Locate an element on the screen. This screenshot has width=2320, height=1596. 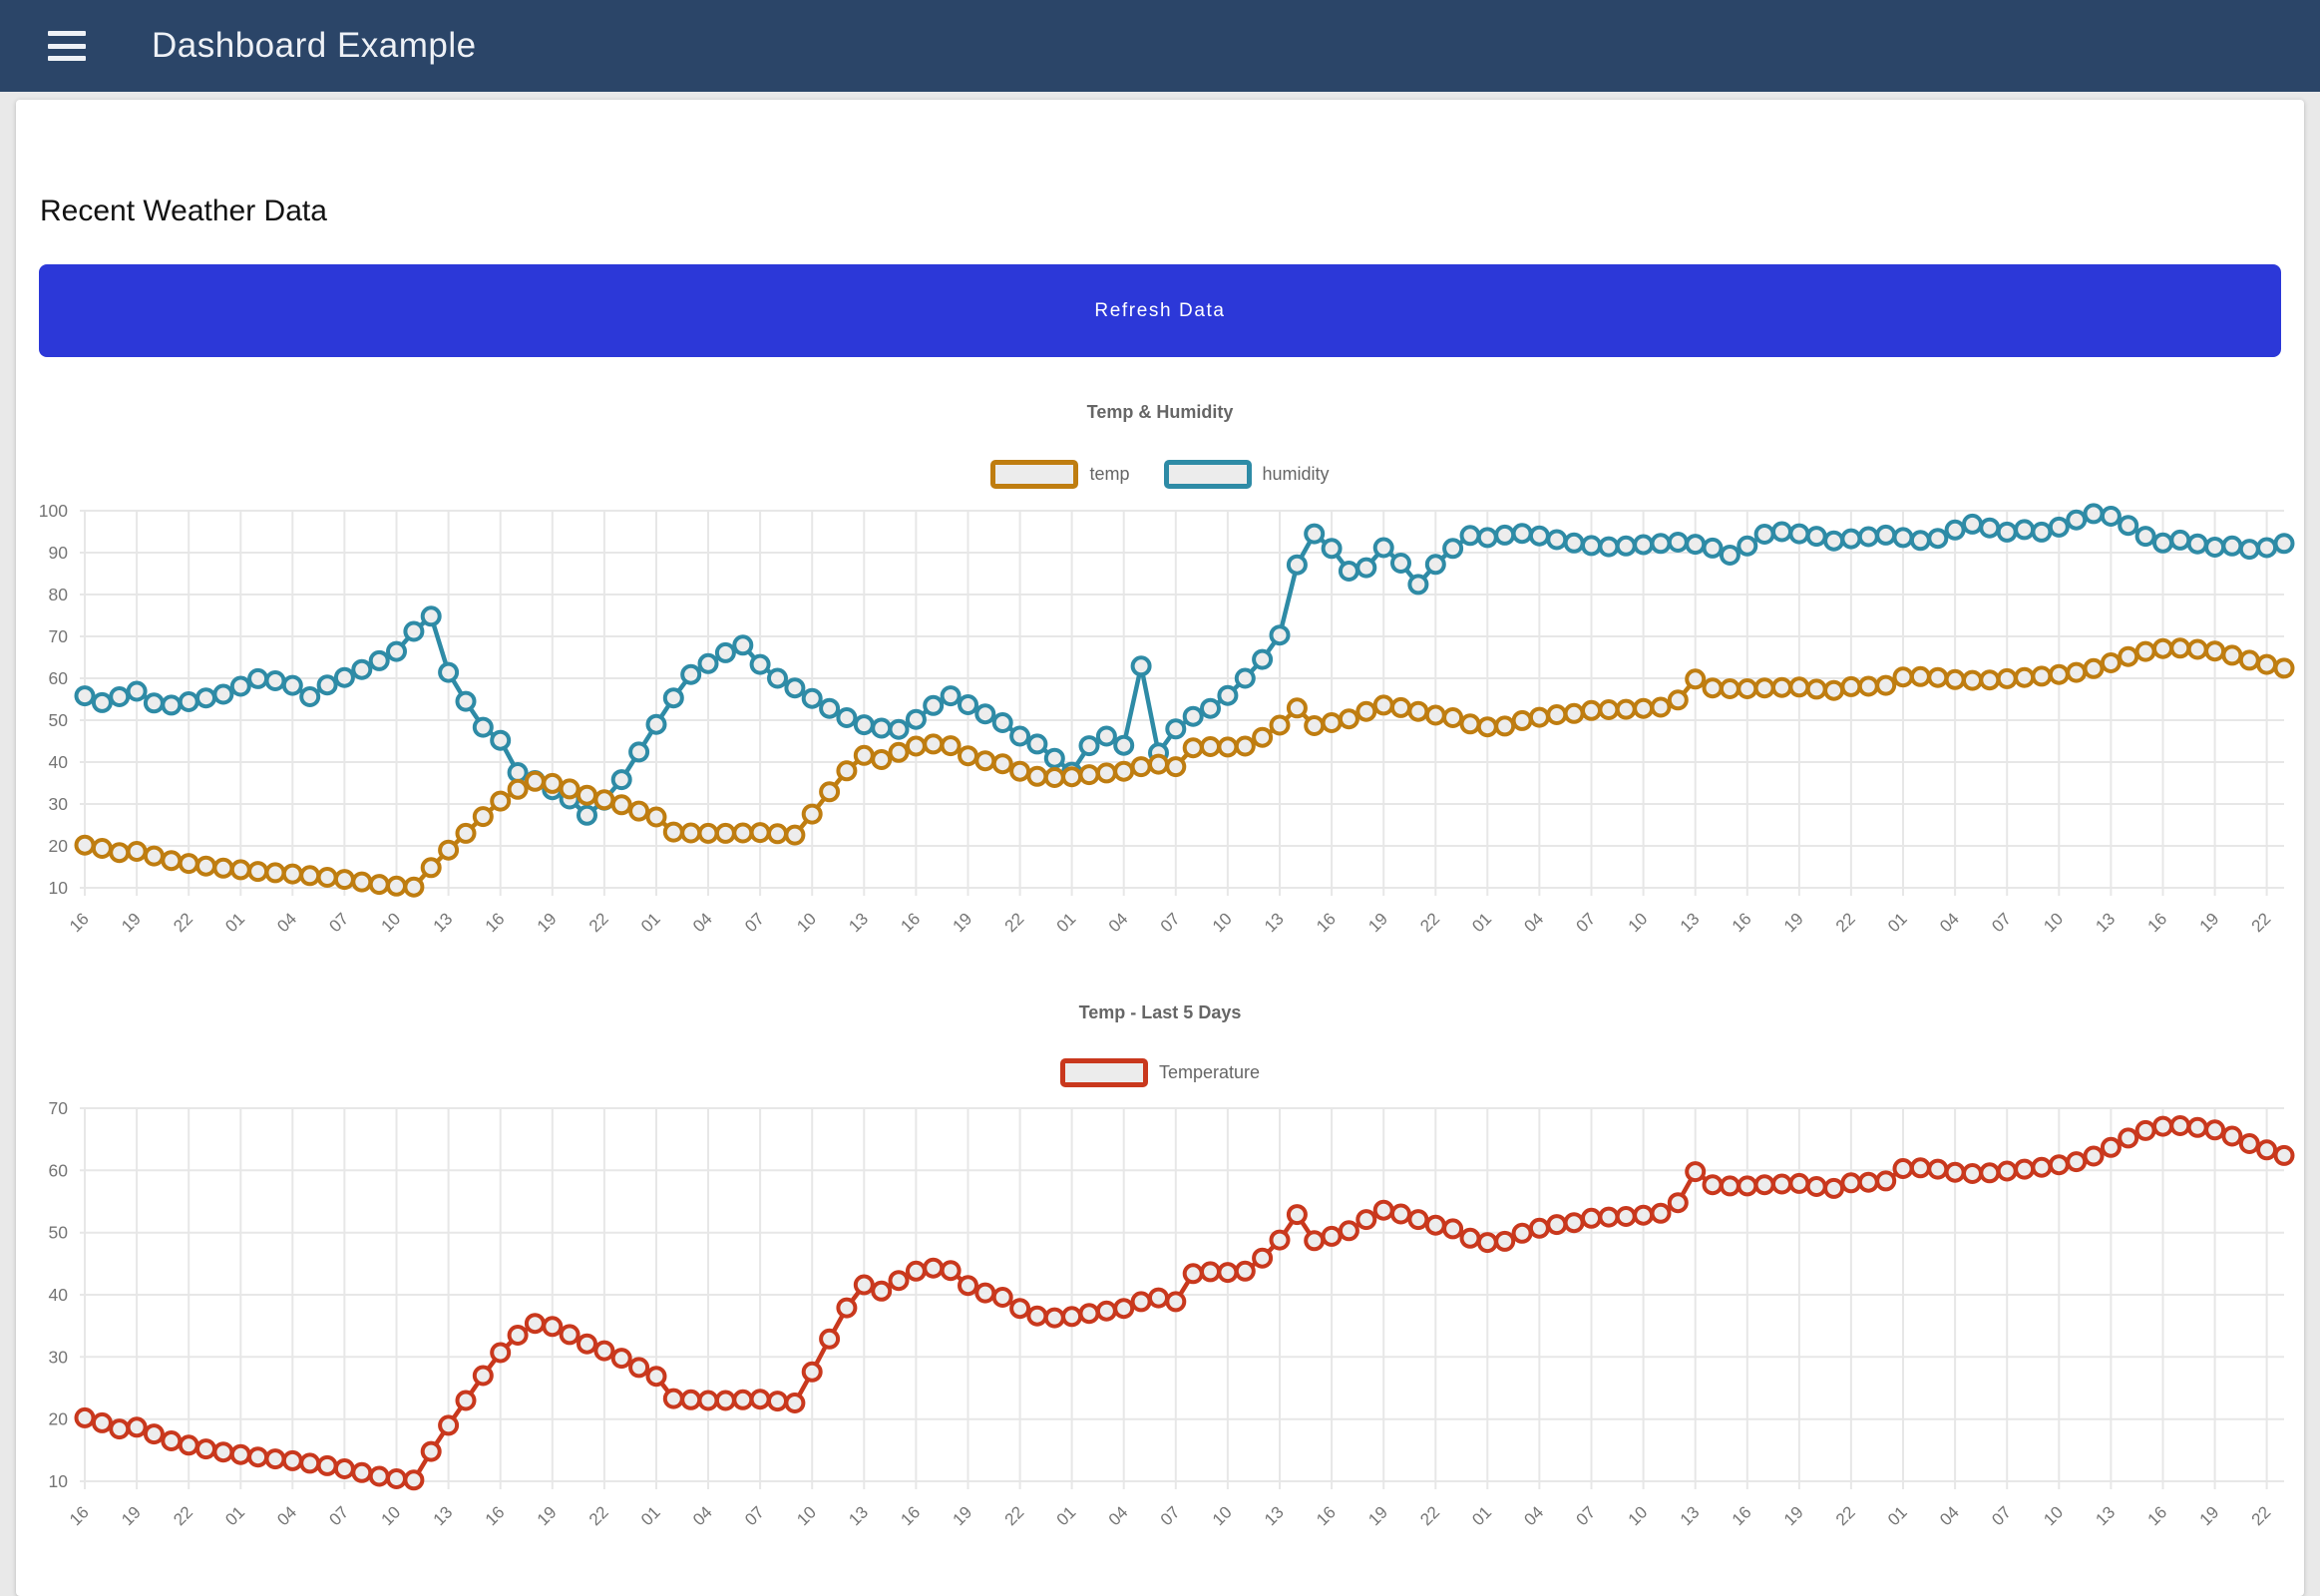
legend-label: temp is located at coordinates (1109, 473).